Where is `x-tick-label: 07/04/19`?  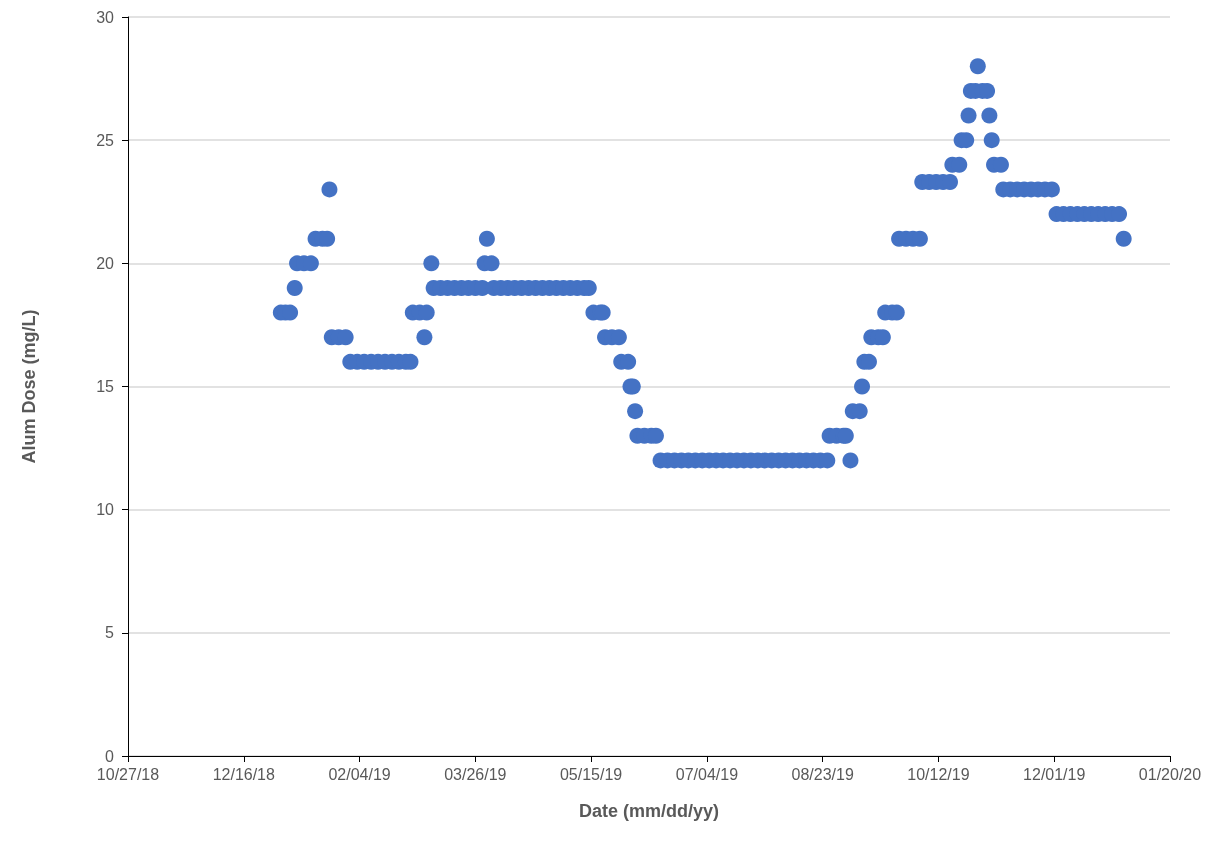 x-tick-label: 07/04/19 is located at coordinates (707, 774).